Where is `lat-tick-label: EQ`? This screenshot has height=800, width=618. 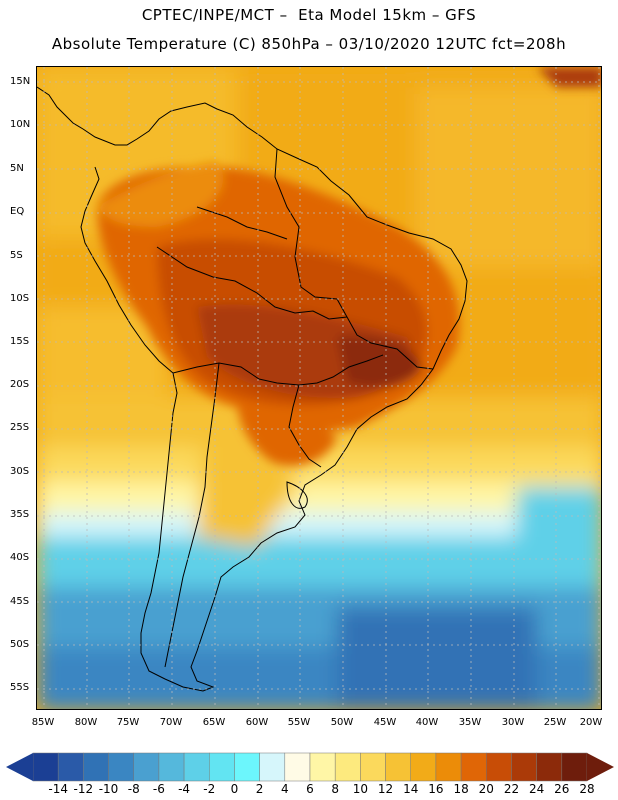
lat-tick-label: EQ is located at coordinates (17, 211).